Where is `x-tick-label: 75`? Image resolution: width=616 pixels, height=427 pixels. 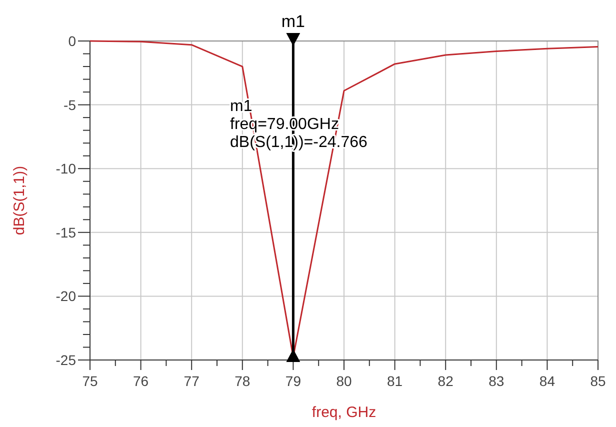
x-tick-label: 75 is located at coordinates (90, 381).